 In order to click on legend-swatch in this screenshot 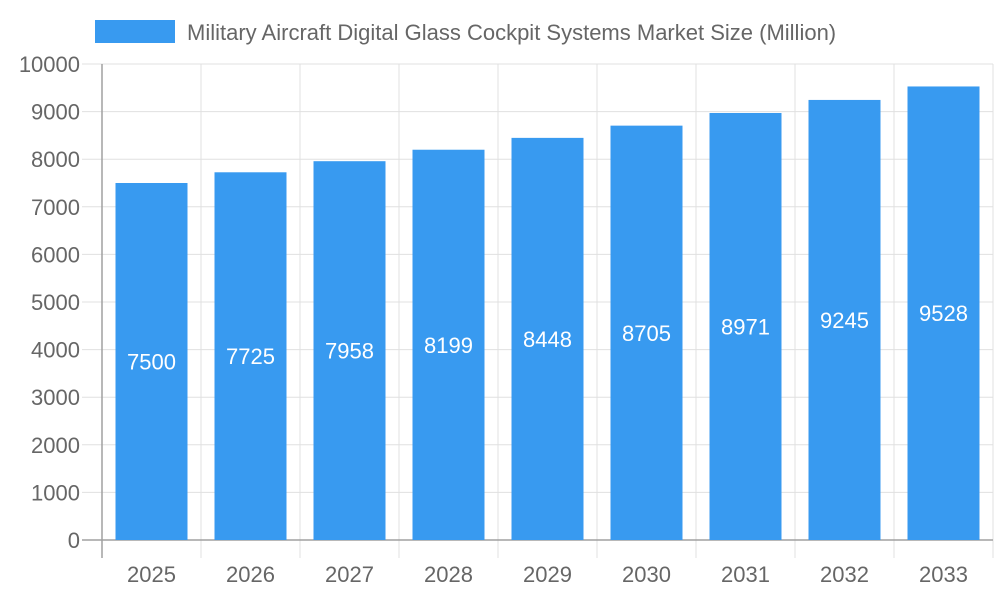, I will do `click(135, 31)`.